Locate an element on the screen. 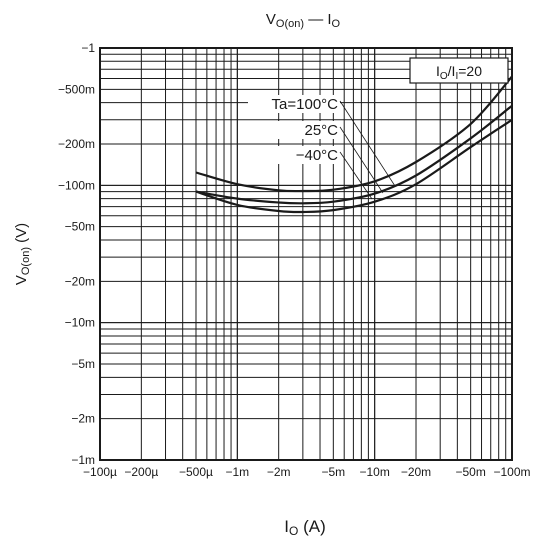 This screenshot has width=538, height=543. y-tick-label: −500m is located at coordinates (76, 89).